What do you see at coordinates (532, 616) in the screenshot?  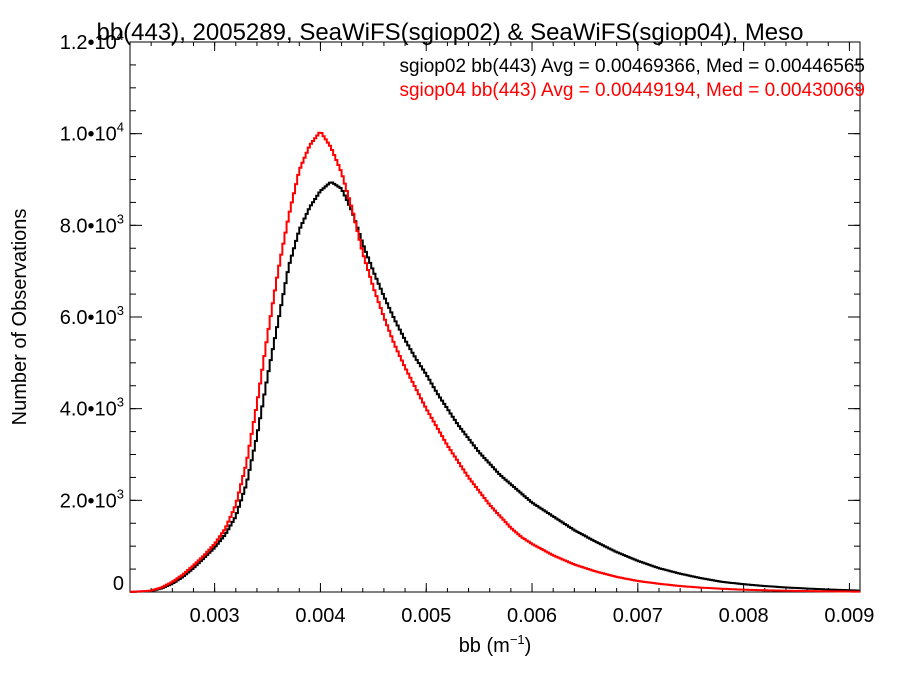 I see `x-tick-label: 0.006` at bounding box center [532, 616].